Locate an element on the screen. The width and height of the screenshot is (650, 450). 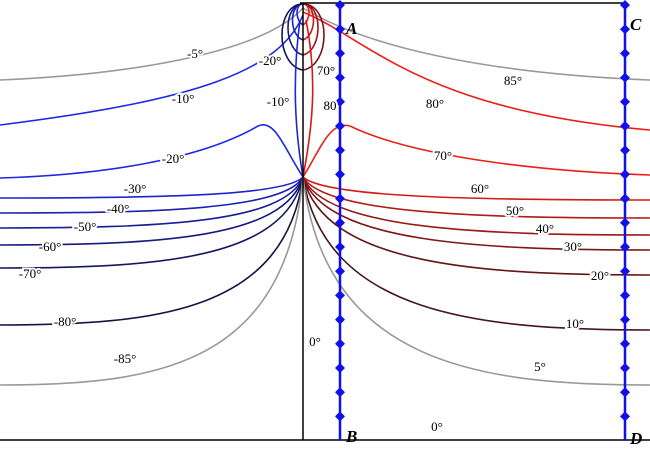
contour-label: 85° is located at coordinates (513, 80).